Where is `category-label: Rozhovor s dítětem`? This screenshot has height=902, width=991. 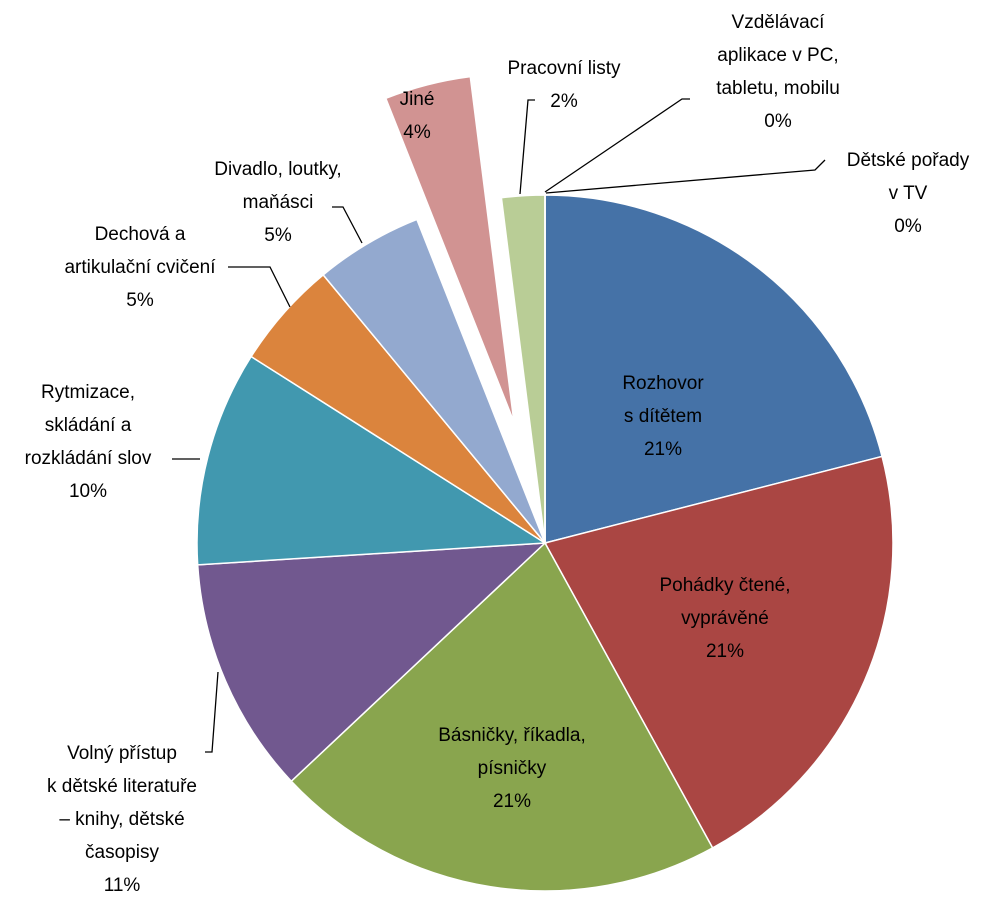
category-label: Rozhovor s dítětem is located at coordinates (663, 400).